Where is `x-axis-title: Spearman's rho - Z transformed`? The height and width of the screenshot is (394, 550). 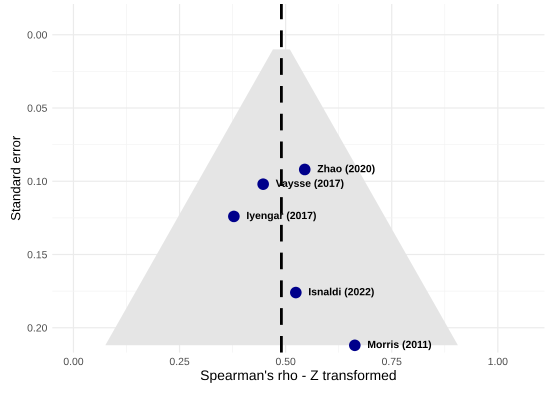
x-axis-title: Spearman's rho - Z transformed is located at coordinates (298, 376).